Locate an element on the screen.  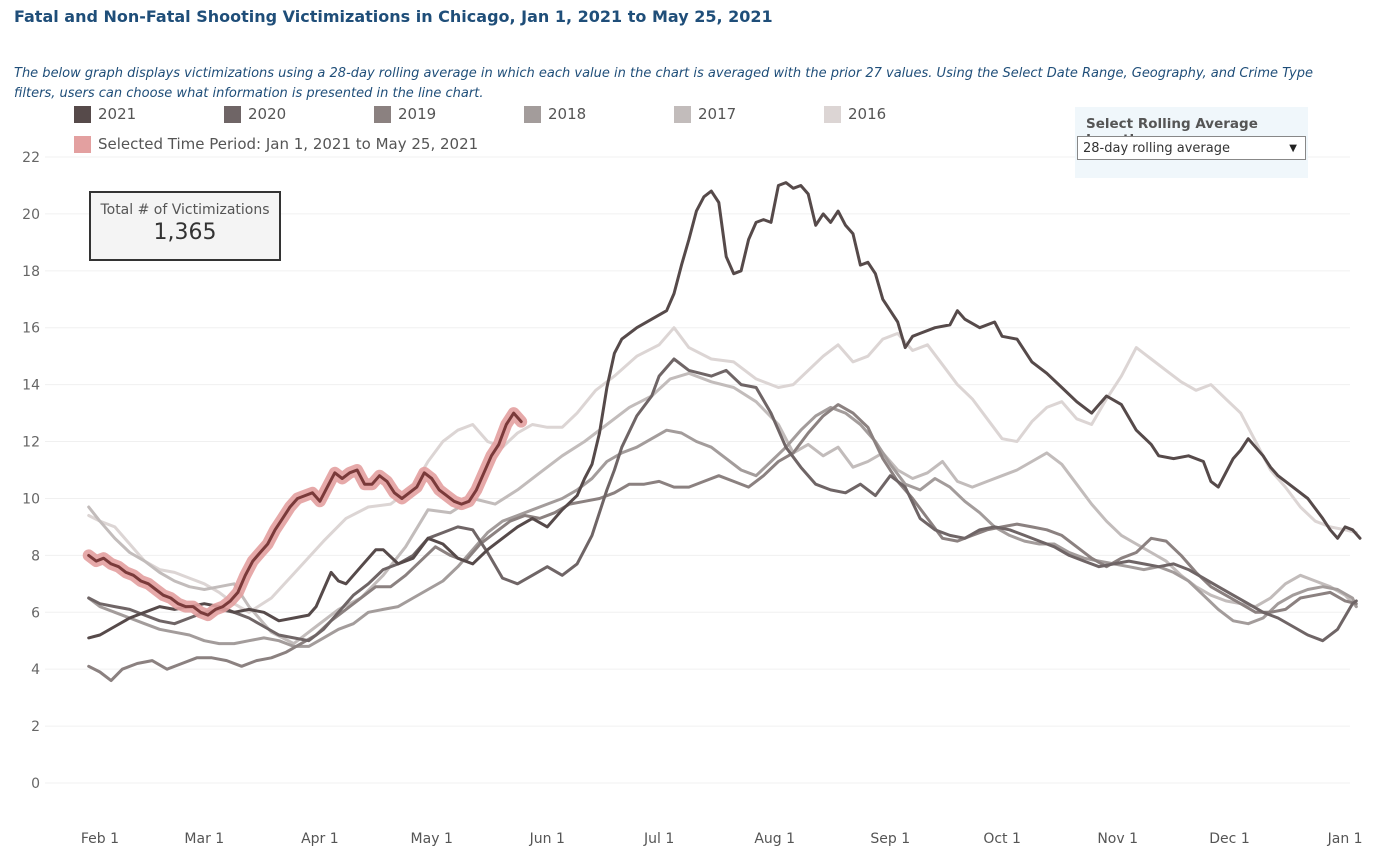
legend-item-2016: 2016 is located at coordinates (855, 114).